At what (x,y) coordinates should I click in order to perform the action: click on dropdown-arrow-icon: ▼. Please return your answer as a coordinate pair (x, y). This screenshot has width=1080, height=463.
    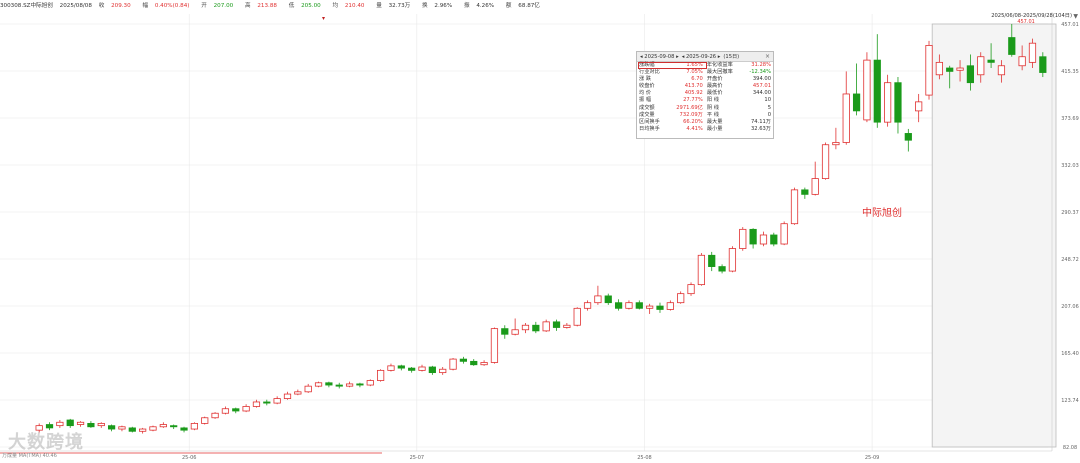
    Looking at the image, I should click on (1075, 16).